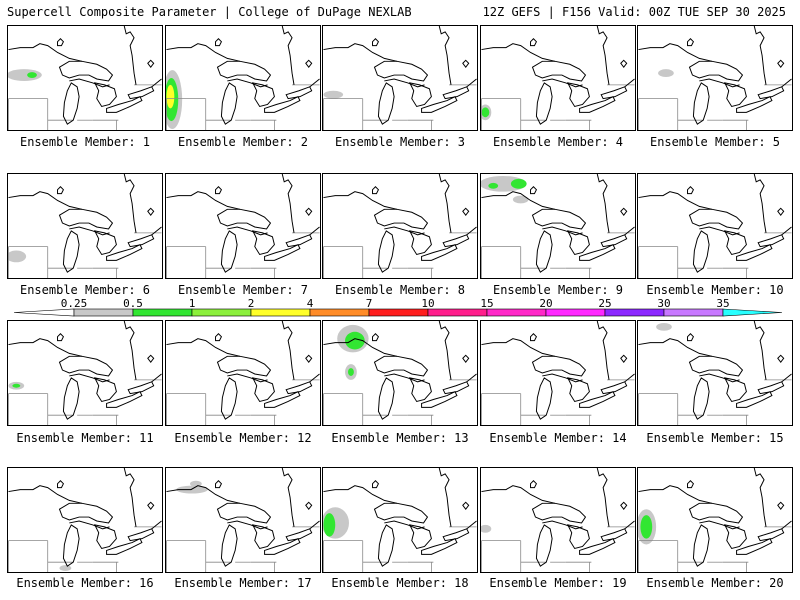  What do you see at coordinates (85, 290) in the screenshot?
I see `ensemble-member-label: Ensemble Member: 6` at bounding box center [85, 290].